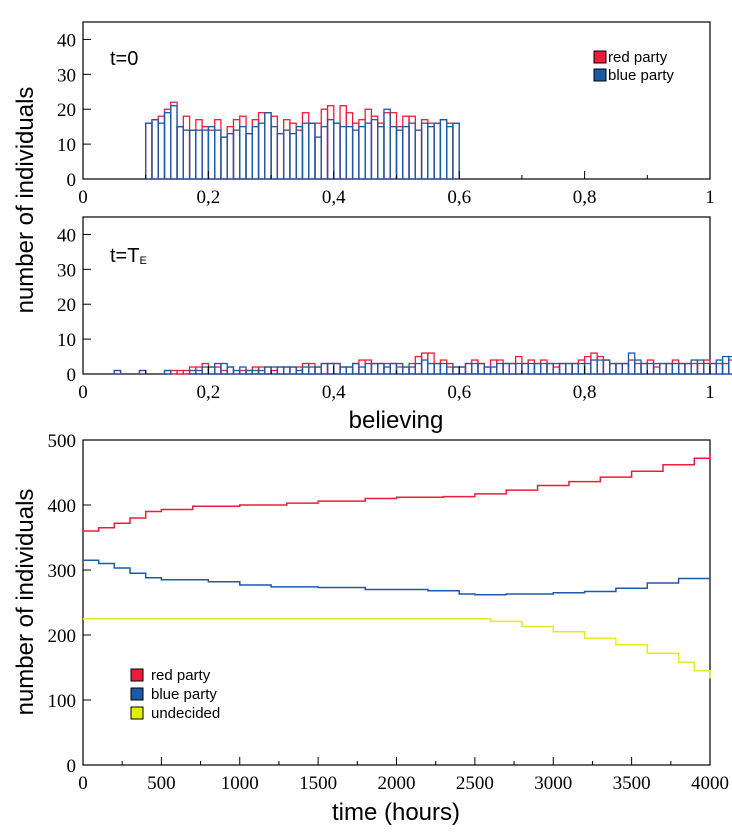  I want to click on x-tick-label: 3000, so click(553, 783).